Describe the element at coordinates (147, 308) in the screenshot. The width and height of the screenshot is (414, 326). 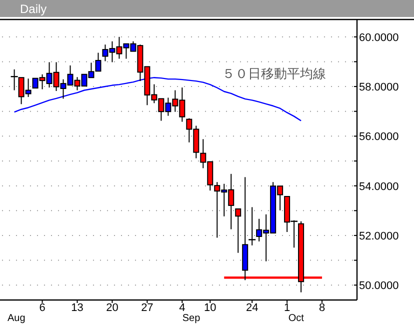
I see `x-tick-label: 27` at that location.